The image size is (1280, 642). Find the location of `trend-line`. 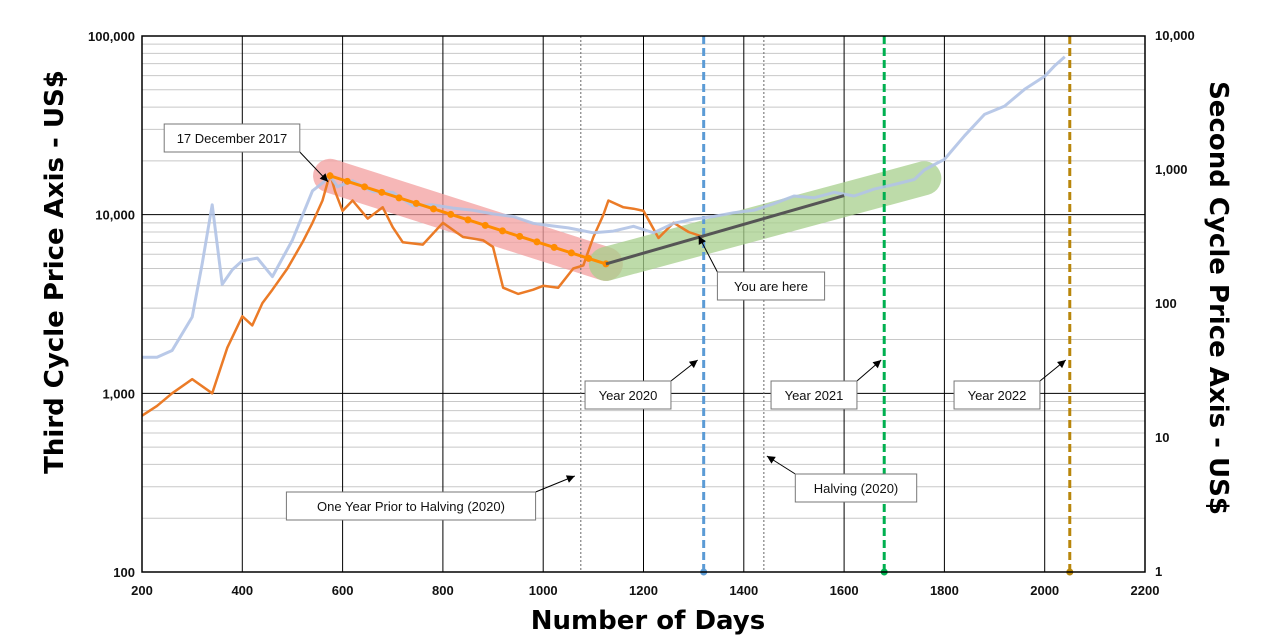

trend-line is located at coordinates (725, 230).